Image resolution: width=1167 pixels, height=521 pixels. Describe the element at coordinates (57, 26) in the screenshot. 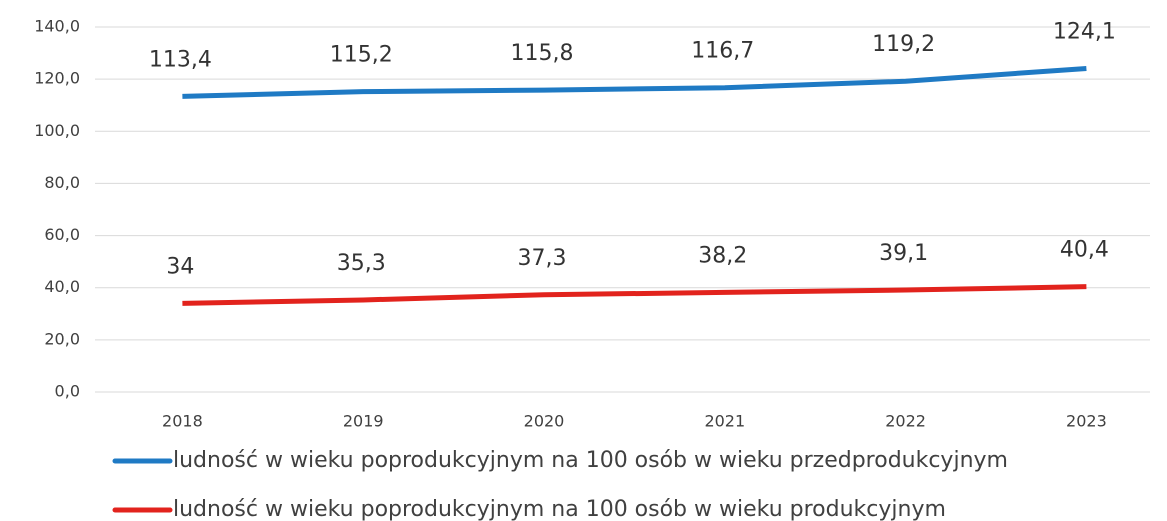

I see `y-tick-label: 140,0` at that location.